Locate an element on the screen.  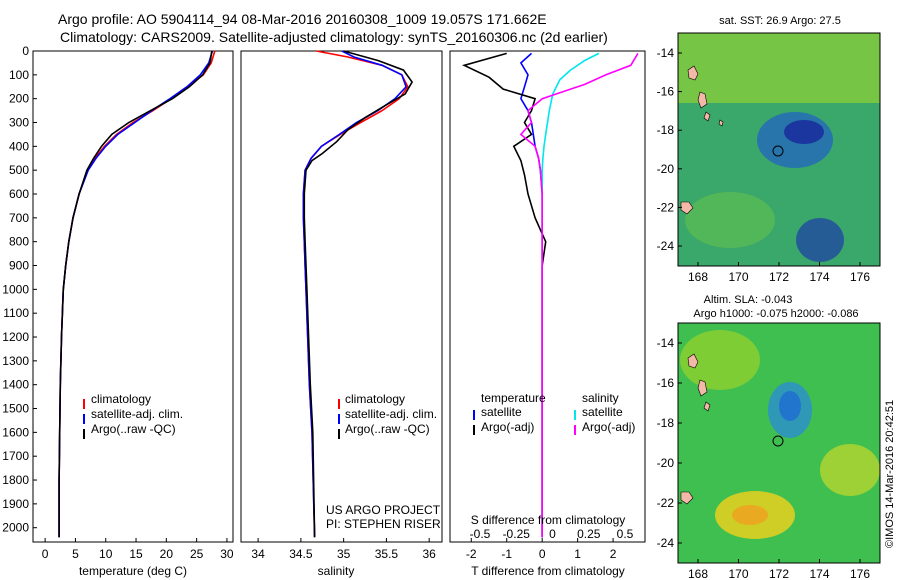
legend-t-argo: Argo(-adj) is located at coordinates (507, 427).